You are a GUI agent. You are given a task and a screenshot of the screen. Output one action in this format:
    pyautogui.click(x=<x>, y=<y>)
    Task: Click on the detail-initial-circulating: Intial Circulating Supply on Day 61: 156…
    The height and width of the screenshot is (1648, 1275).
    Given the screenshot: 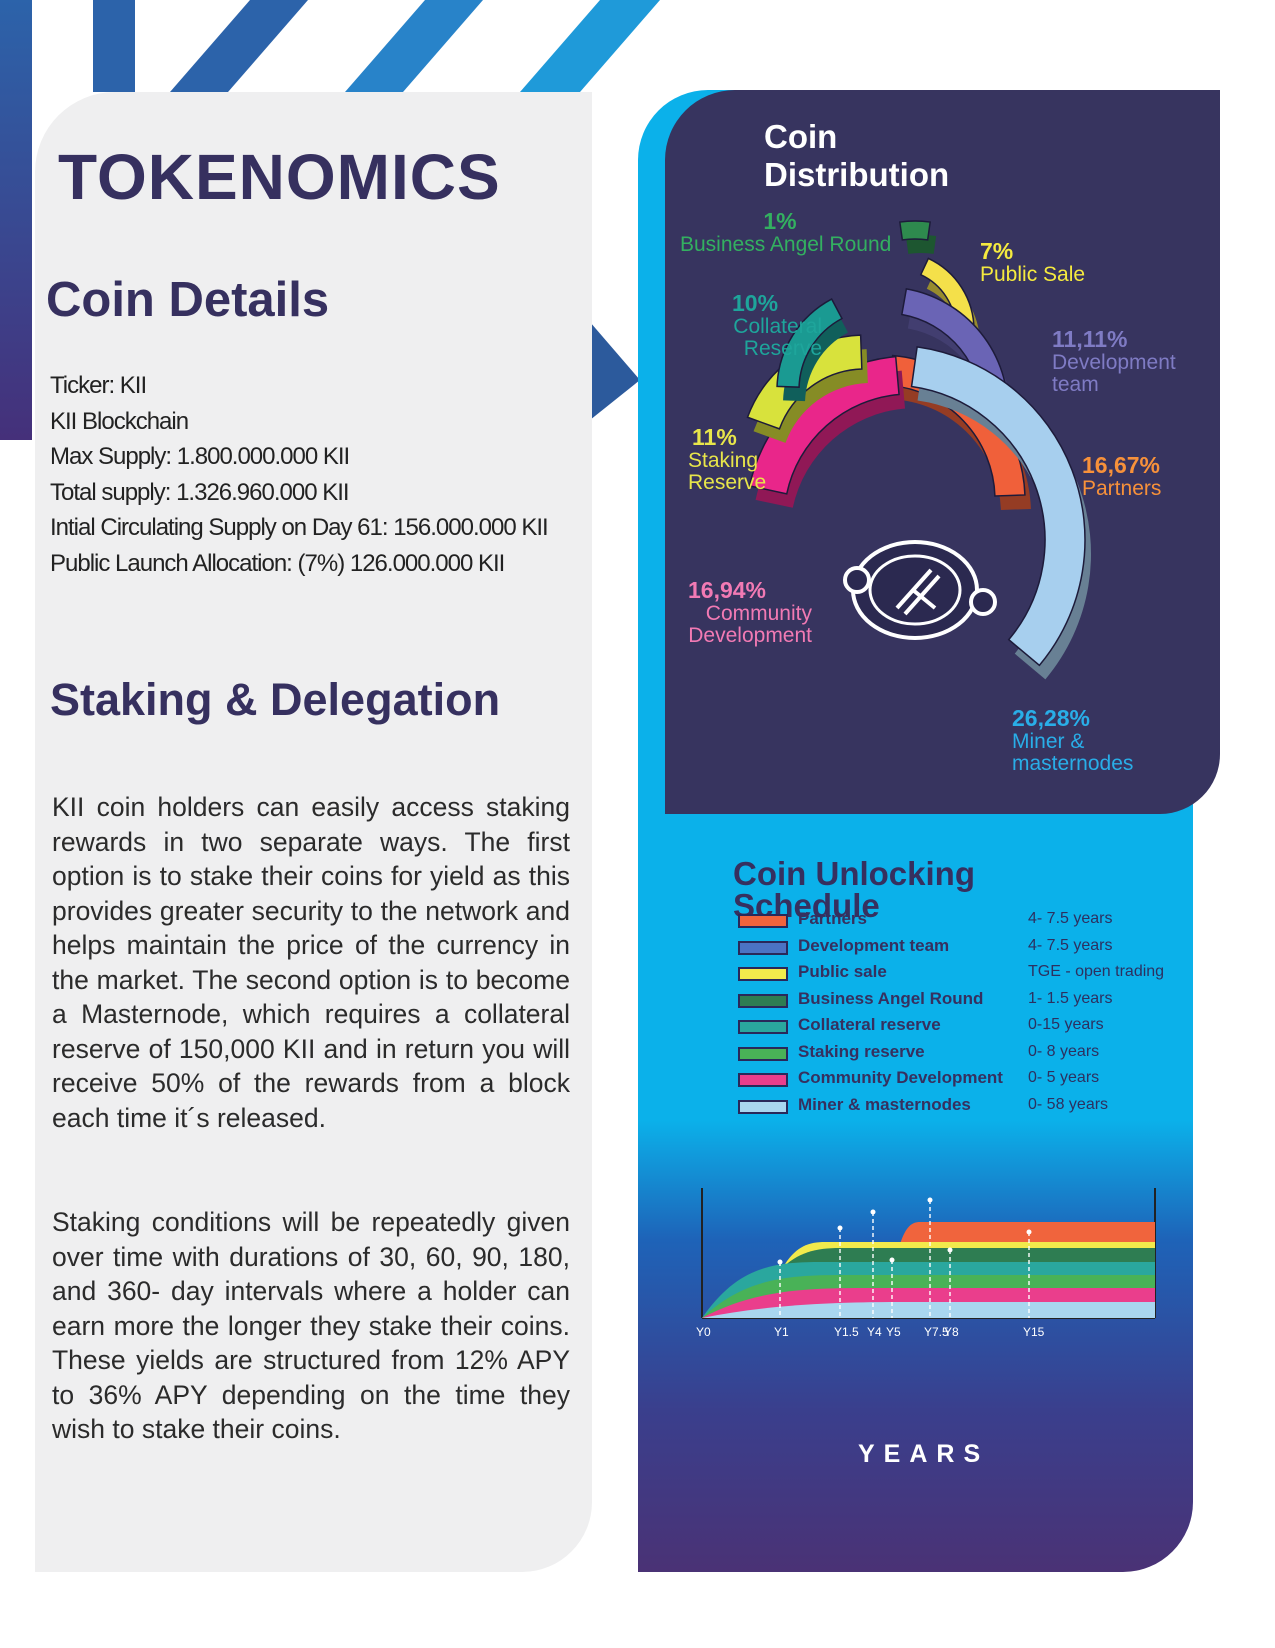 What is the action you would take?
    pyautogui.click(x=299, y=527)
    